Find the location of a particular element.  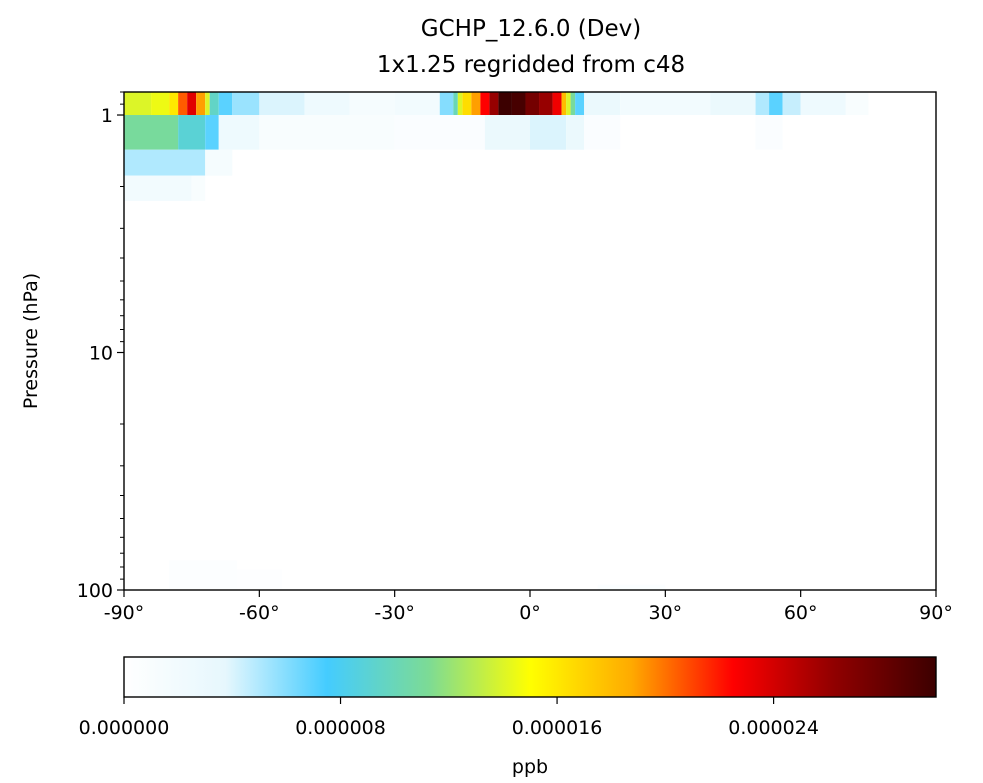

x-tick-label: 0° is located at coordinates (530, 613).